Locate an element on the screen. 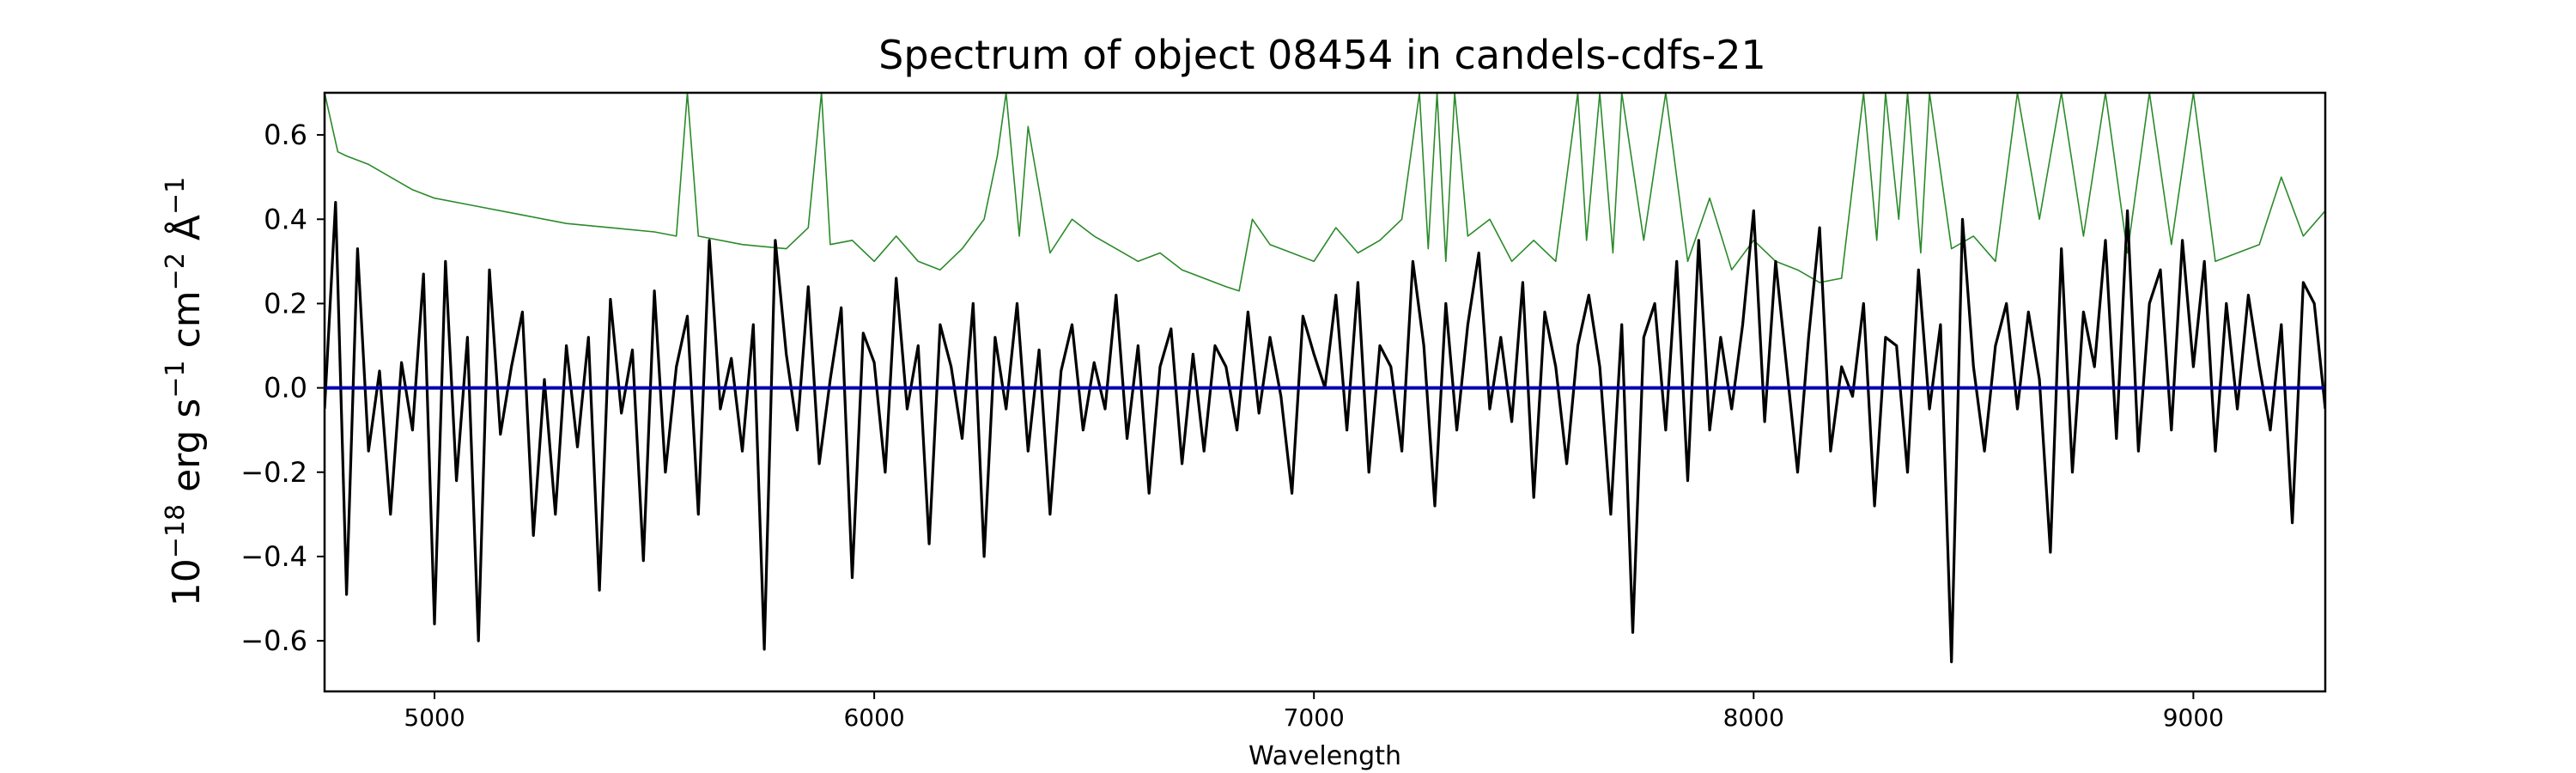 Image resolution: width=2576 pixels, height=773 pixels. y-label-exp: −18 is located at coordinates (176, 531).